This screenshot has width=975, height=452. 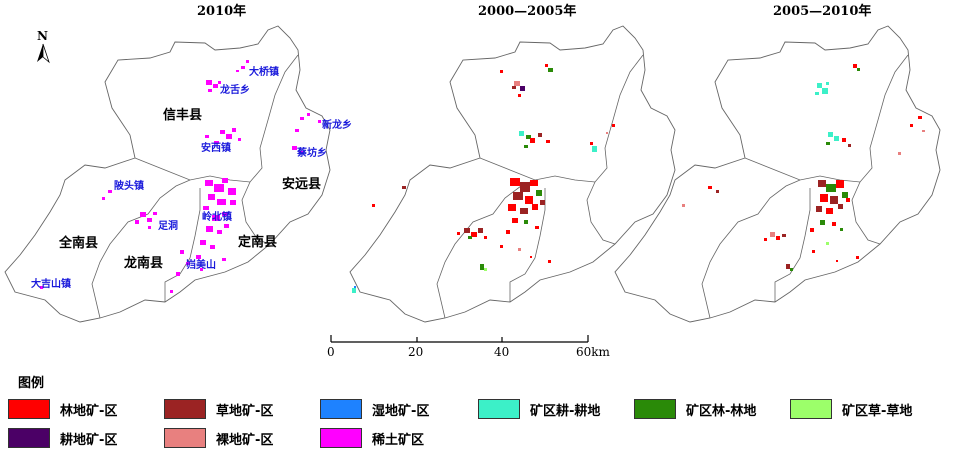 What do you see at coordinates (257, 242) in the screenshot?
I see `county-label-dingnan: 定南县` at bounding box center [257, 242].